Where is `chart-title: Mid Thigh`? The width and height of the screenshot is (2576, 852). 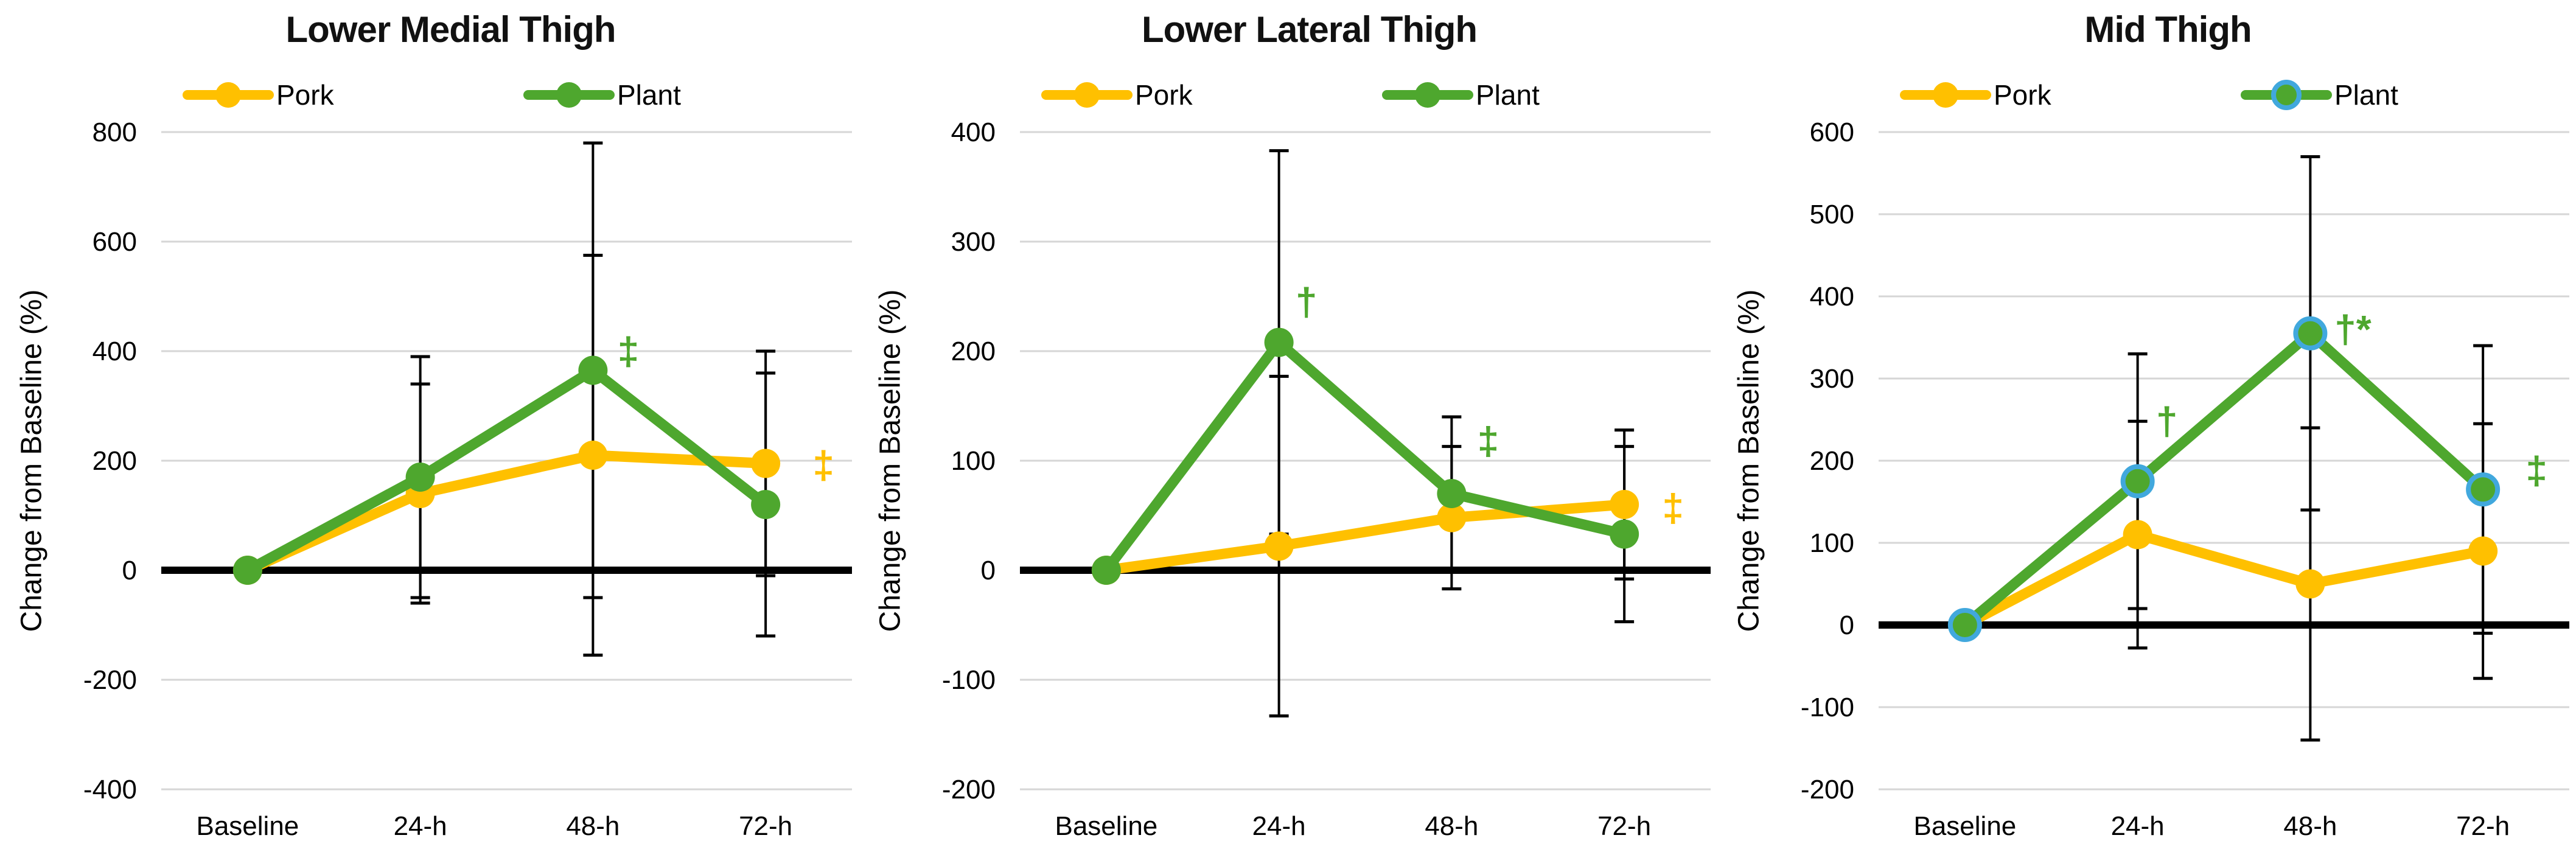
chart-title: Mid Thigh is located at coordinates (2168, 29).